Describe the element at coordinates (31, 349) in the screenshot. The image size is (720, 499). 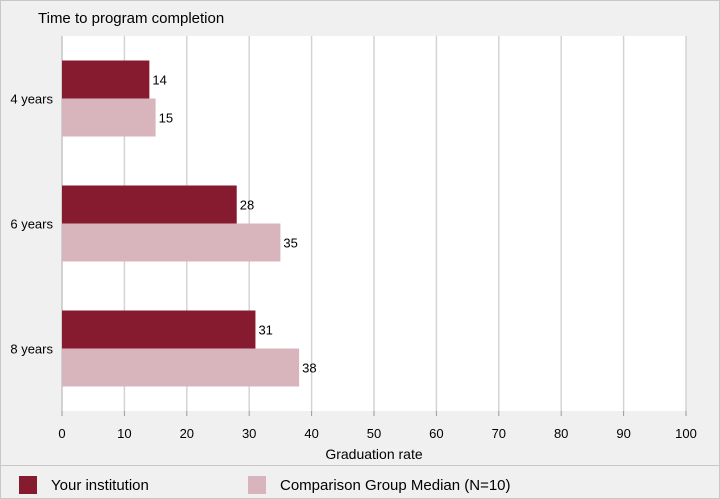
I see `y-tick-label: 8 years` at that location.